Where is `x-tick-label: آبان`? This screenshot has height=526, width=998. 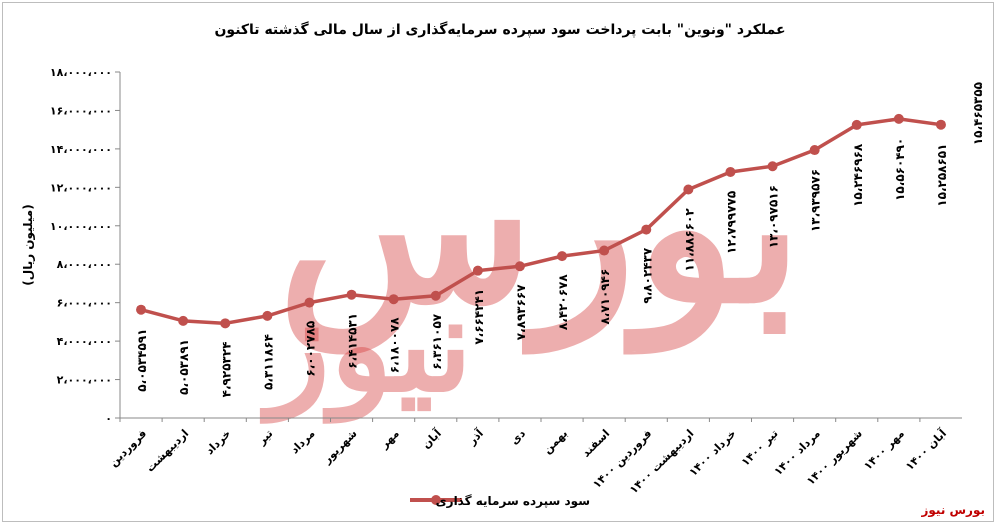
x-tick-label: آبان is located at coordinates (431, 438).